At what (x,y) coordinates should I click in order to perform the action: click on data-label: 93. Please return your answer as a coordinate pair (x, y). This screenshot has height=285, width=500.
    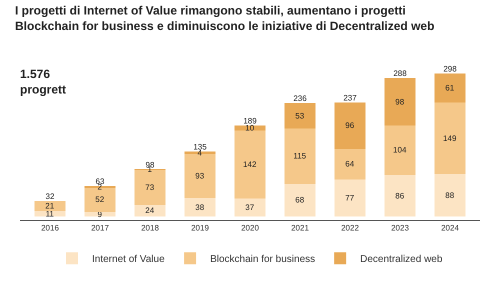
    Looking at the image, I should click on (200, 175).